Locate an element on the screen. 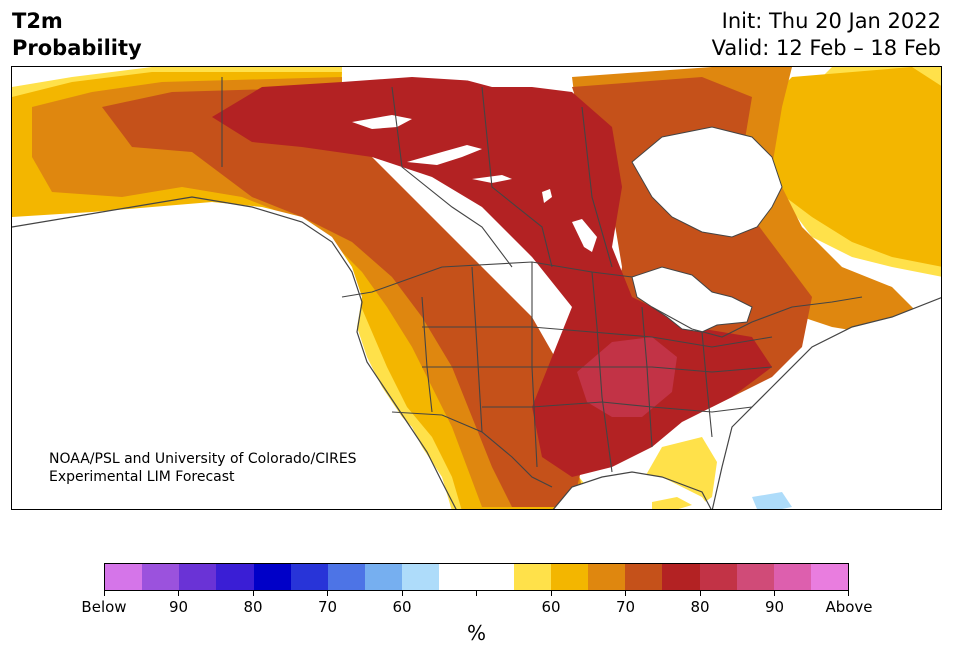  us-canada-border is located at coordinates (487, 279).